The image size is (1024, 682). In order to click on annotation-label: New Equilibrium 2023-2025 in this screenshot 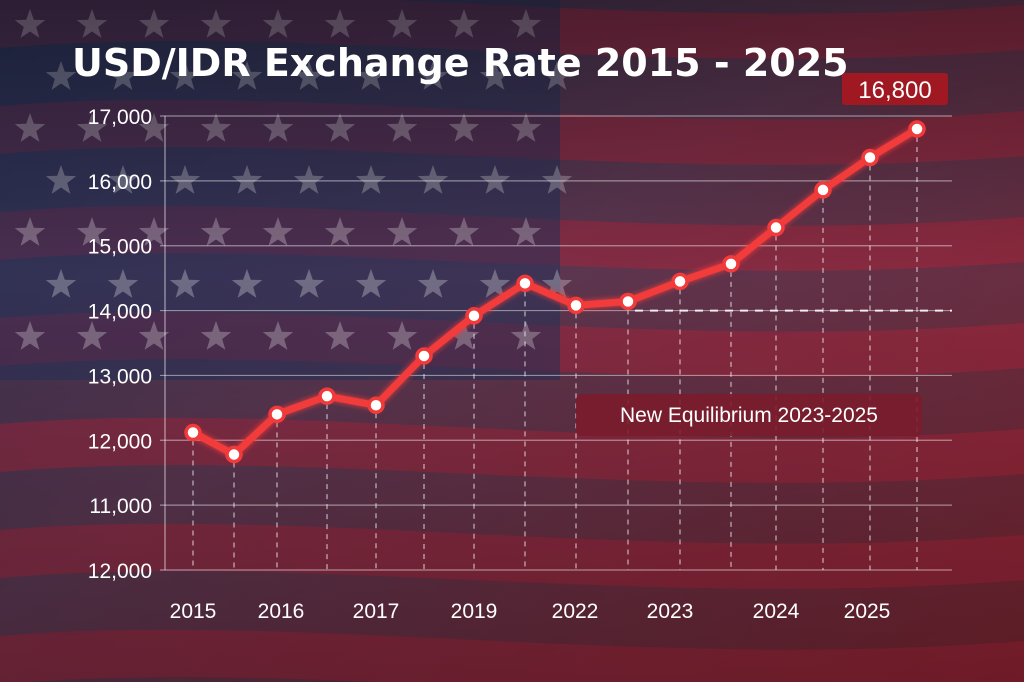, I will do `click(749, 415)`.